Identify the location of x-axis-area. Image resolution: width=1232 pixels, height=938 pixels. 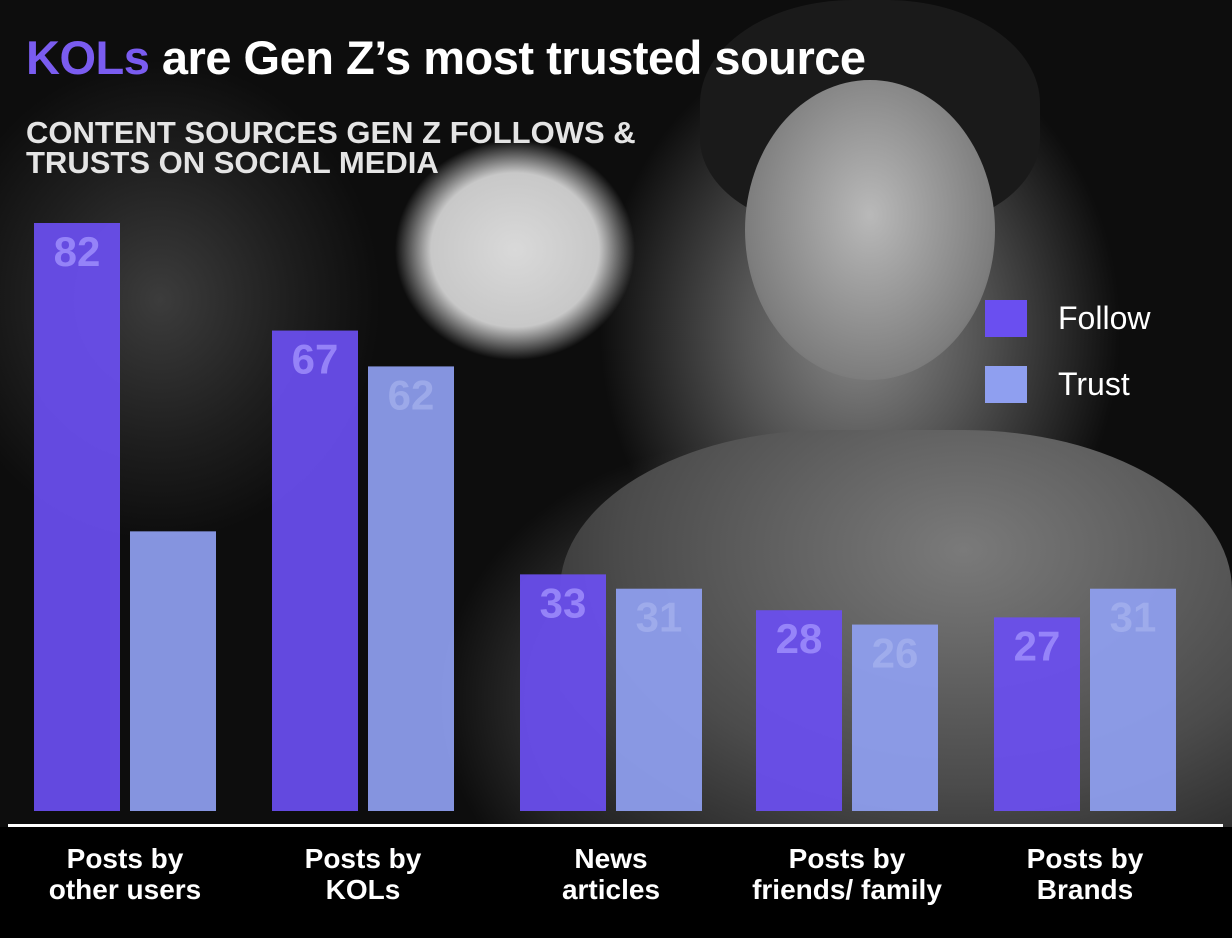
(616, 882).